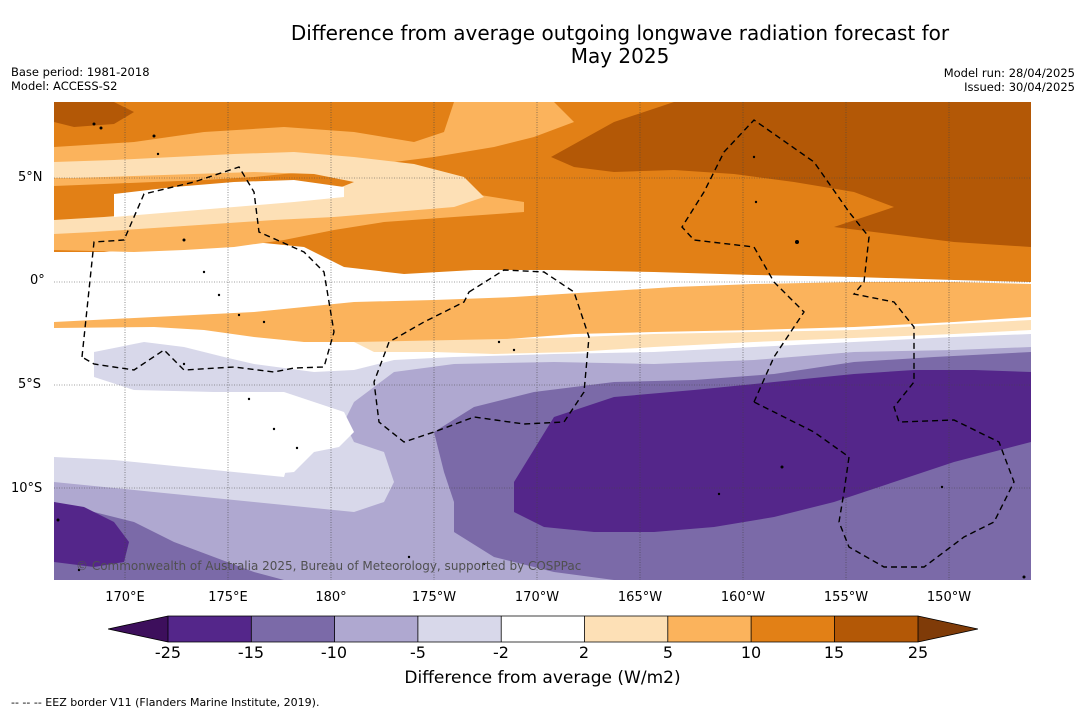 This screenshot has height=713, width=1085. Describe the element at coordinates (229, 198) in the screenshot. I see `neutral-north-pocket` at that location.